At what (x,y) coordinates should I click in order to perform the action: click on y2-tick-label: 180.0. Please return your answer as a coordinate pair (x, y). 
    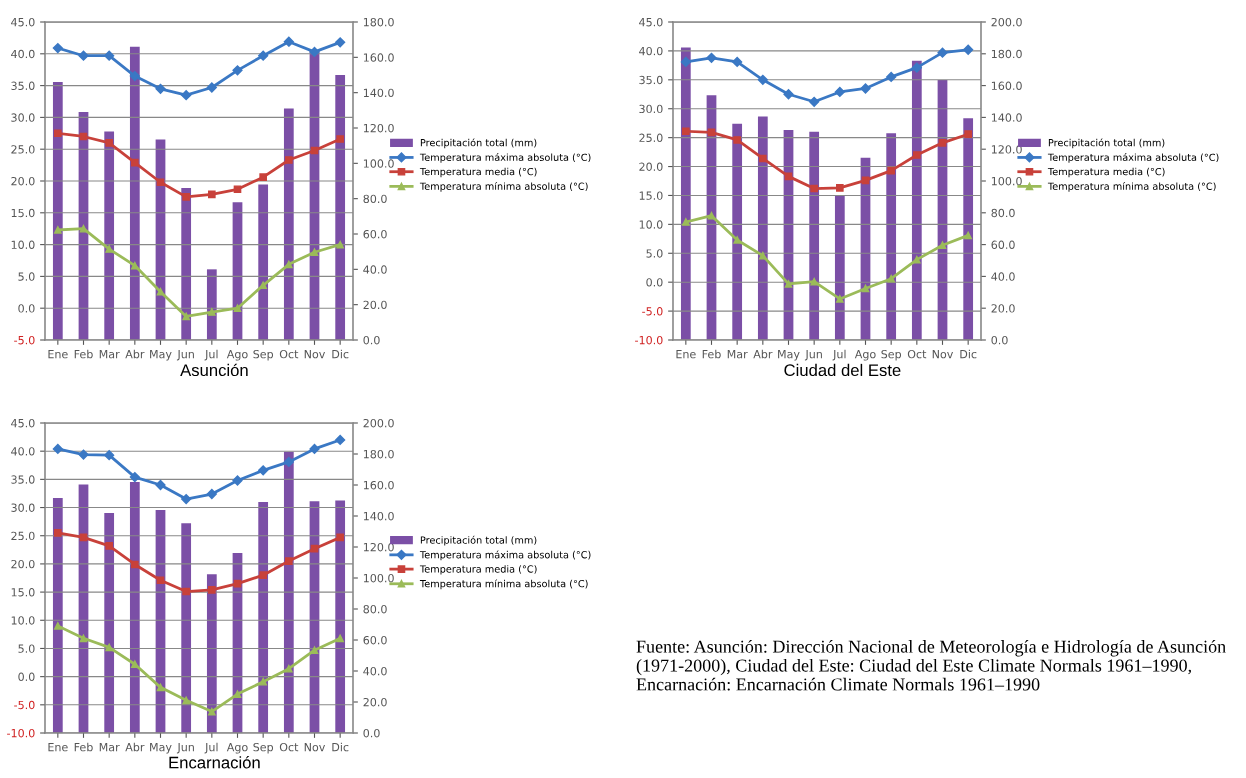
    Looking at the image, I should click on (1006, 54).